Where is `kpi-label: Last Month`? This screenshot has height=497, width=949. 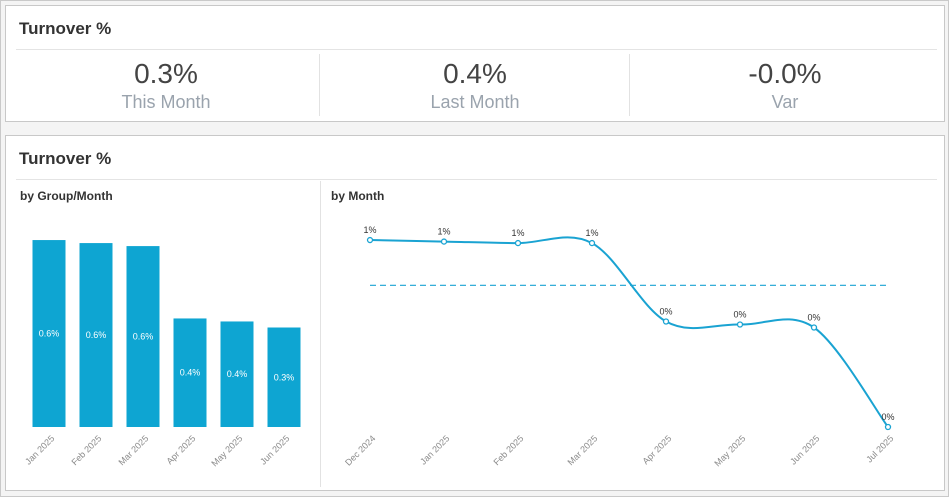
kpi-label: Last Month is located at coordinates (475, 102).